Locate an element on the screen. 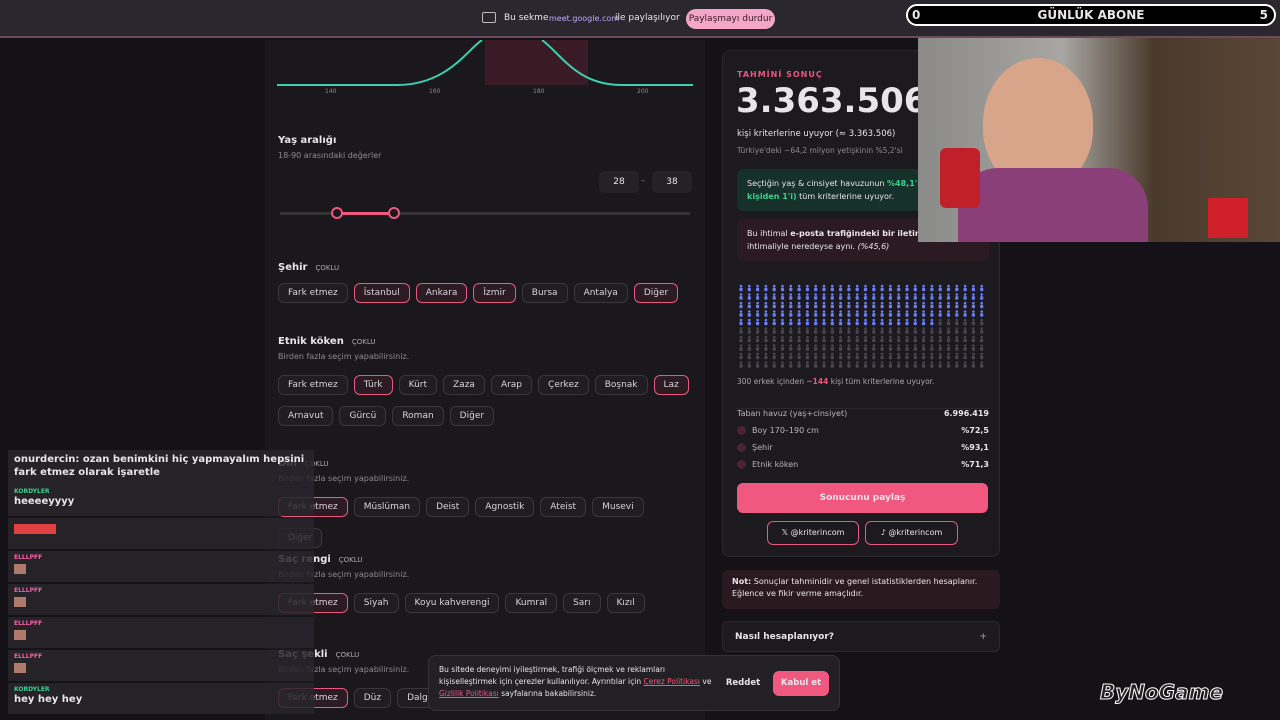  cookie-link2: Gizlilik Politikası is located at coordinates (469, 693).